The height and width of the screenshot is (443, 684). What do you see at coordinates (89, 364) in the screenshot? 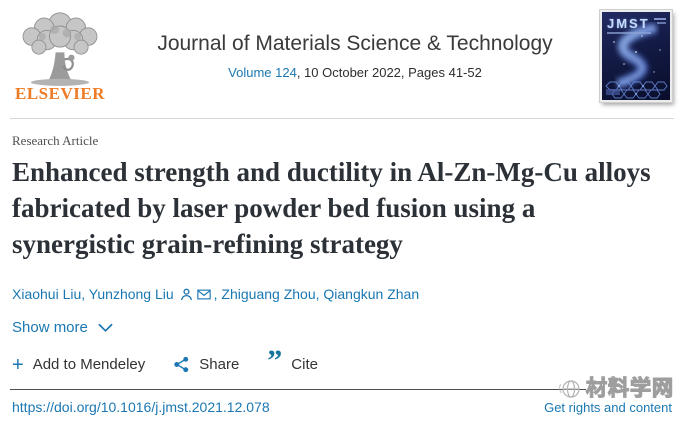
I see `add-to-mendeley-label: Add to Mendeley` at bounding box center [89, 364].